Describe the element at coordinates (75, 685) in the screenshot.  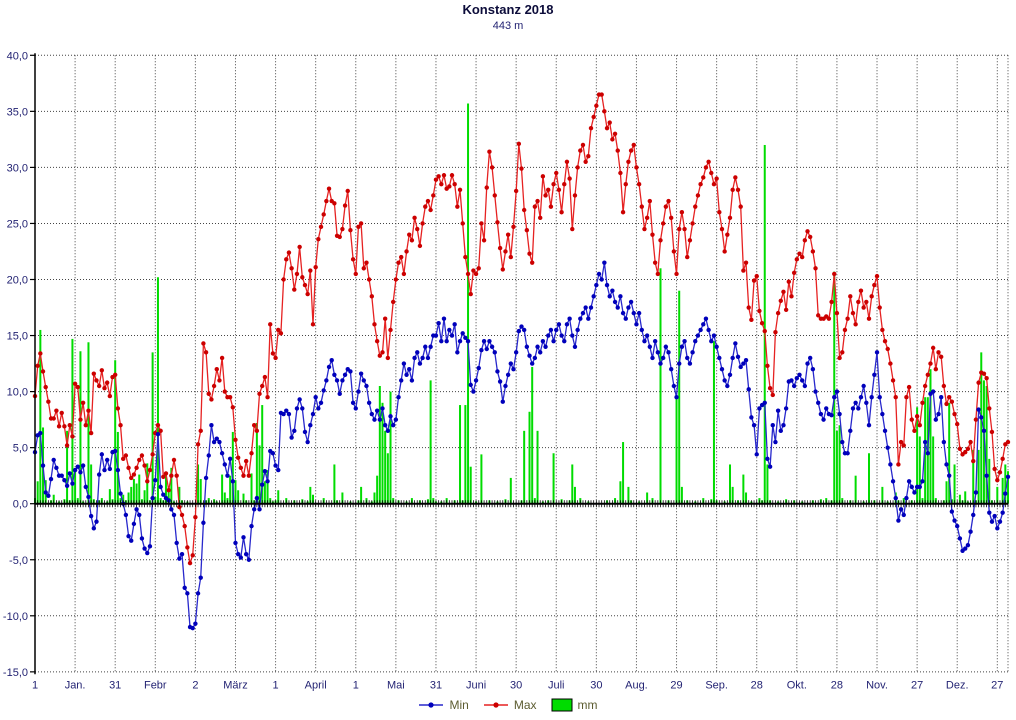
I see `svg-text: Jan.` at that location.